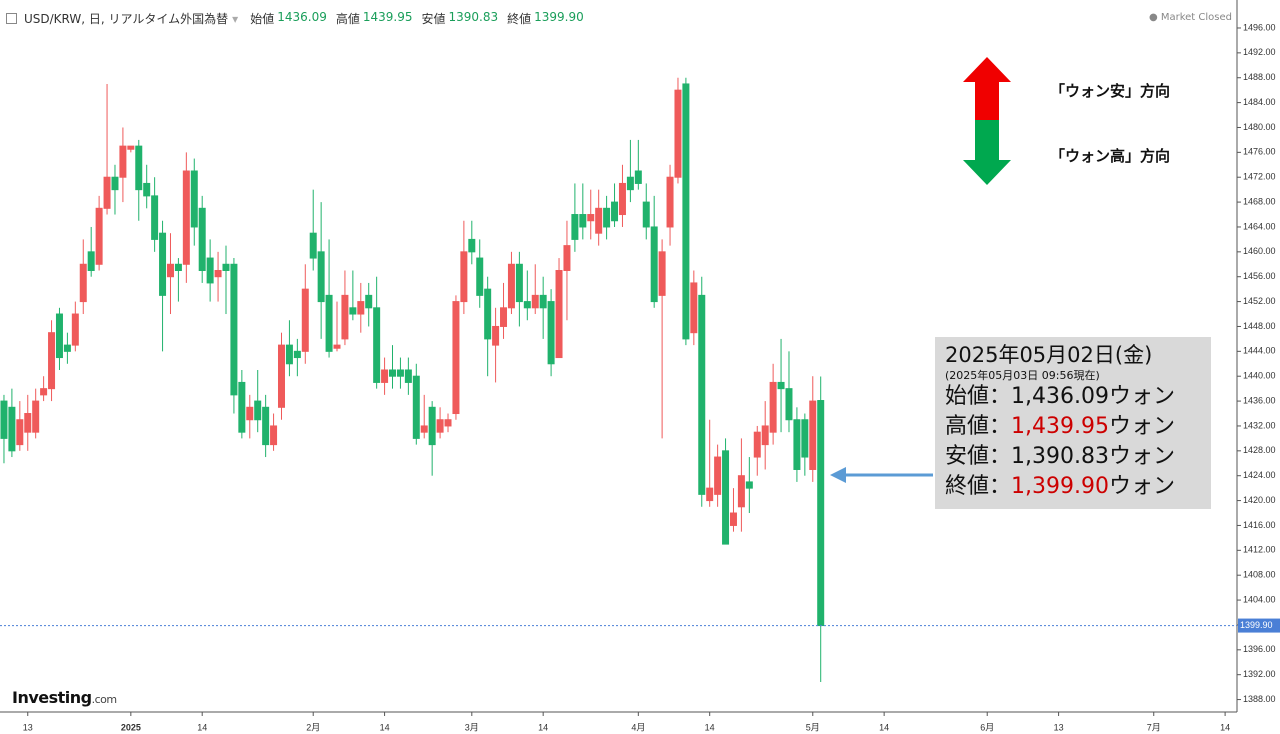 The image size is (1280, 734). I want to click on row-sep: ：, so click(1000, 486).